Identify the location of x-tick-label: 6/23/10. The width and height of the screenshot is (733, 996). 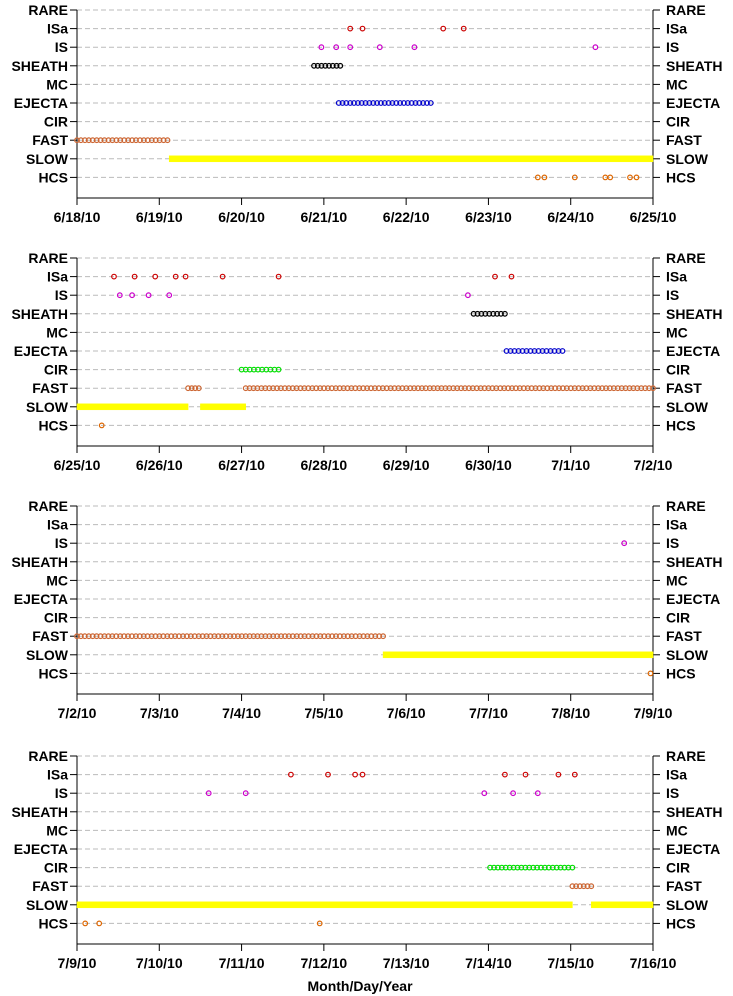
(488, 217).